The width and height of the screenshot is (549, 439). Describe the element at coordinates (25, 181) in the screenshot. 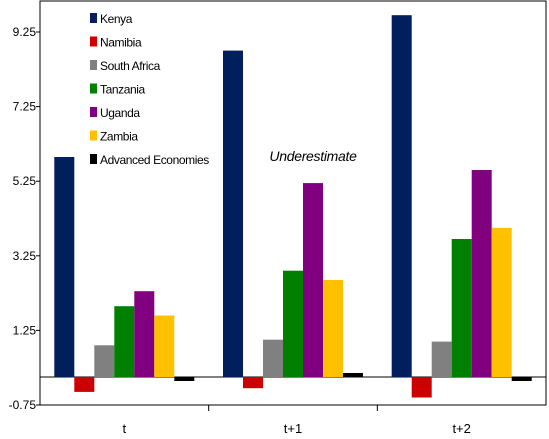

I see `y-tick-label: 5.25` at that location.